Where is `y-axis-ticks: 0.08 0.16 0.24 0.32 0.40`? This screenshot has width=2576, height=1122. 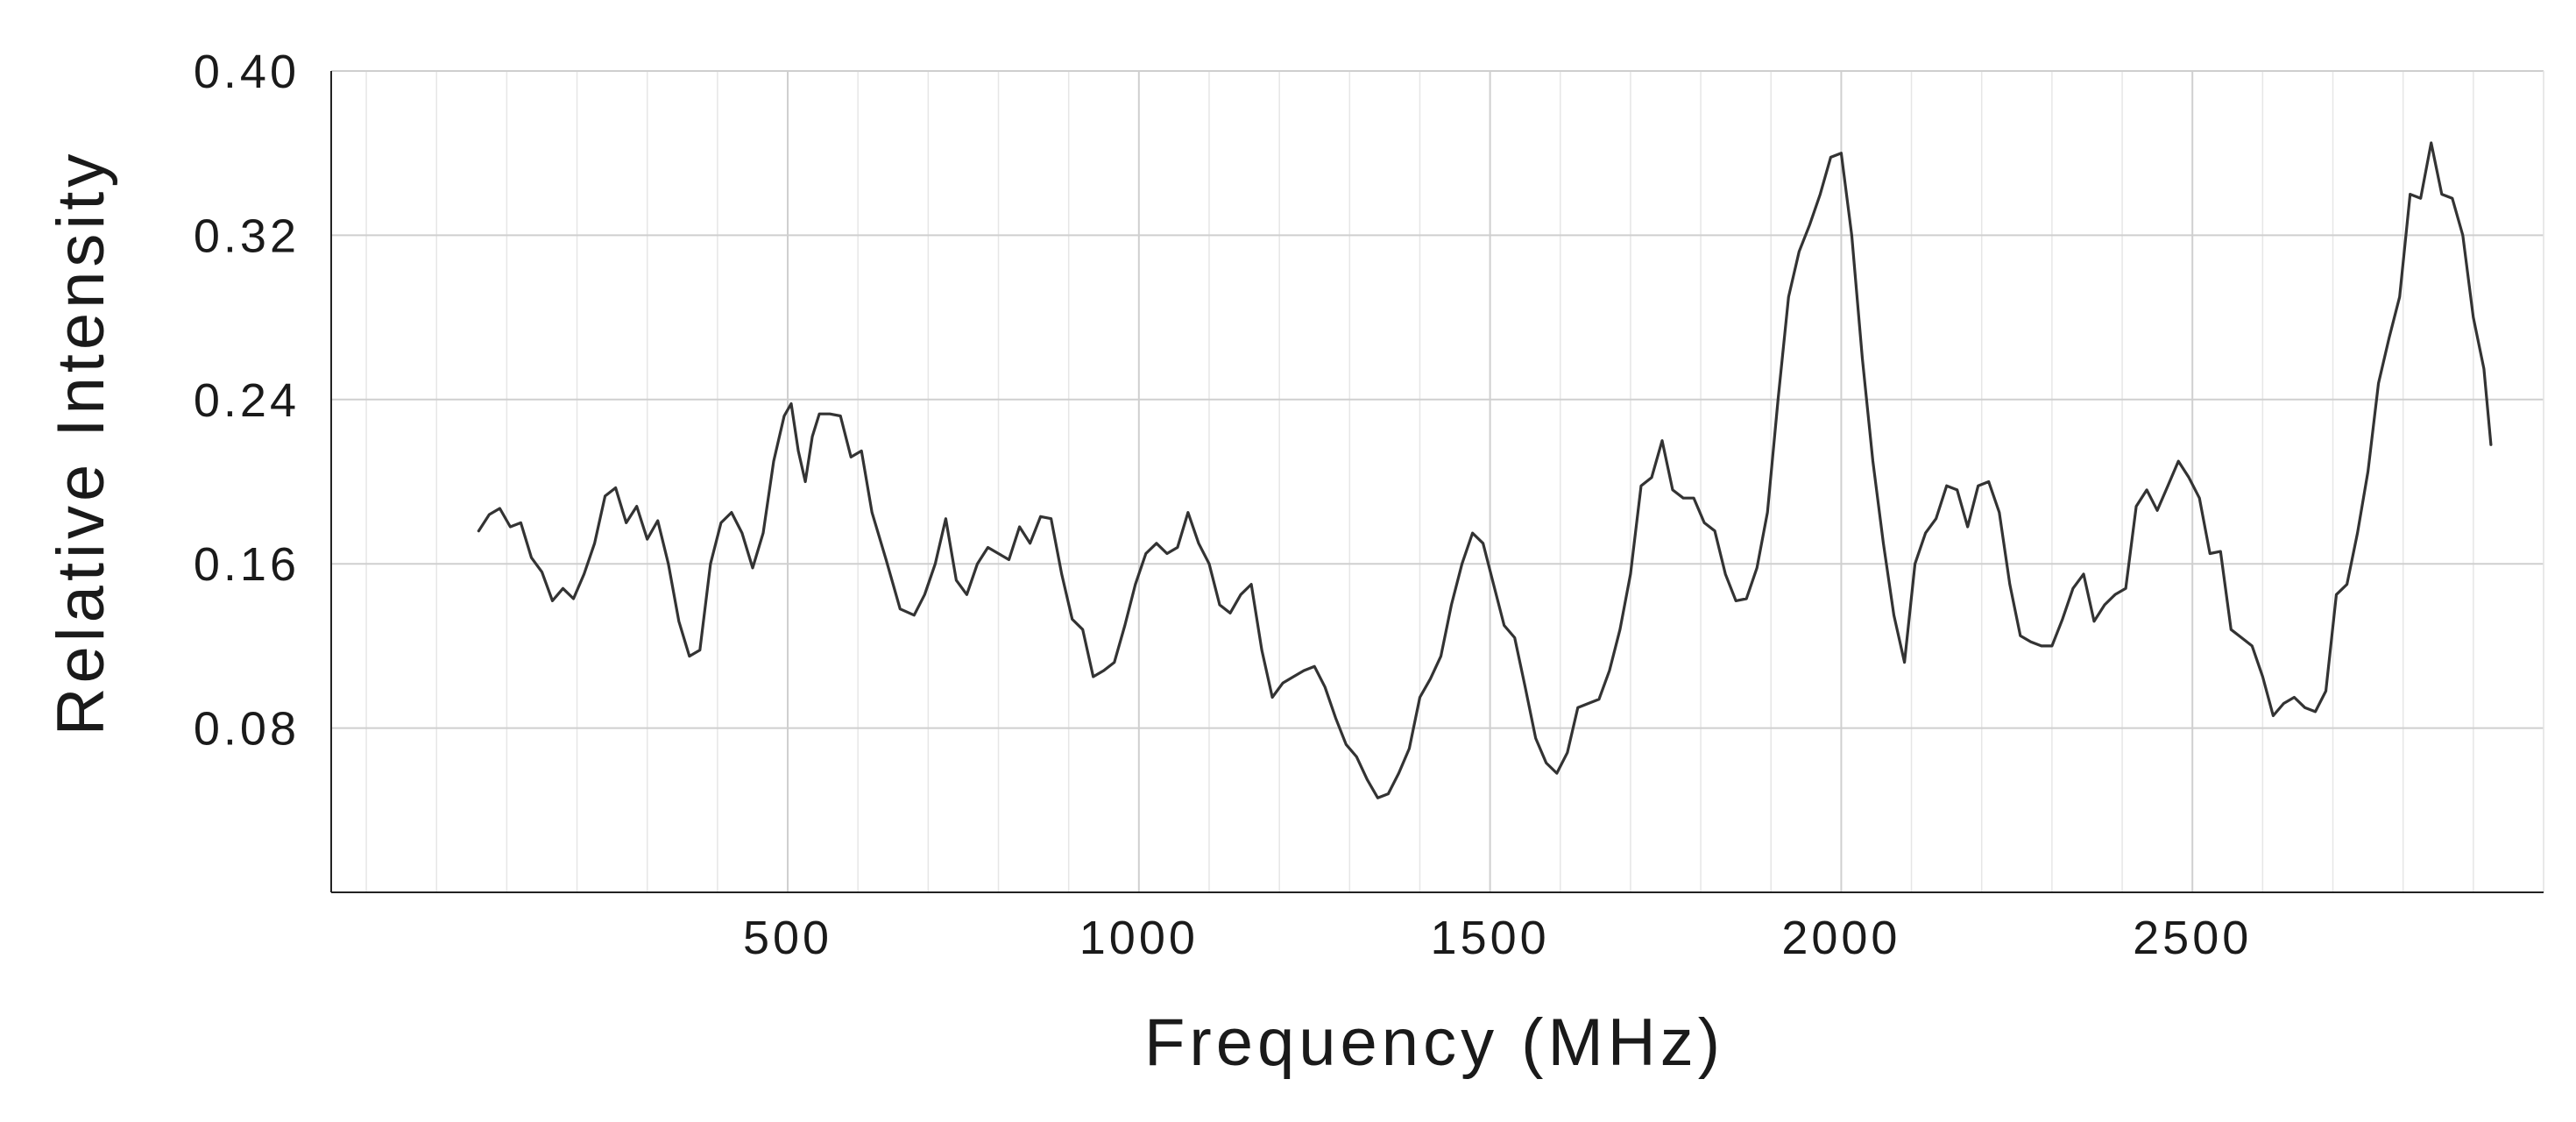
y-axis-ticks: 0.08 0.16 0.24 0.32 0.40 is located at coordinates (247, 401).